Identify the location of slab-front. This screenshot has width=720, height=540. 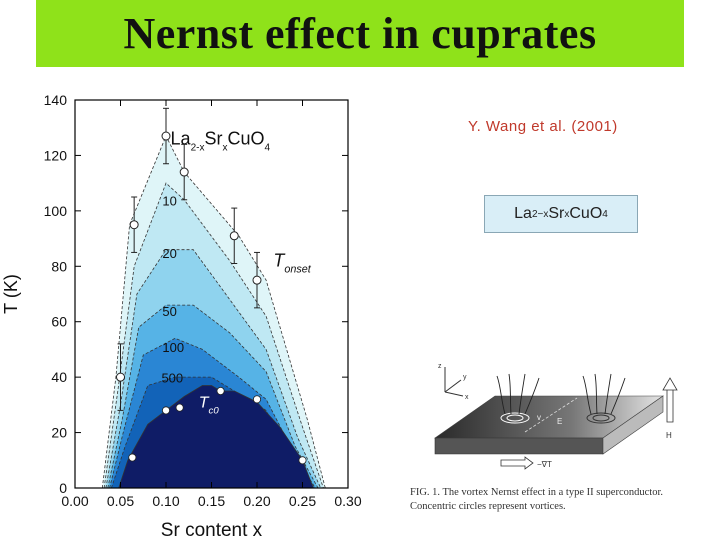
(519, 446).